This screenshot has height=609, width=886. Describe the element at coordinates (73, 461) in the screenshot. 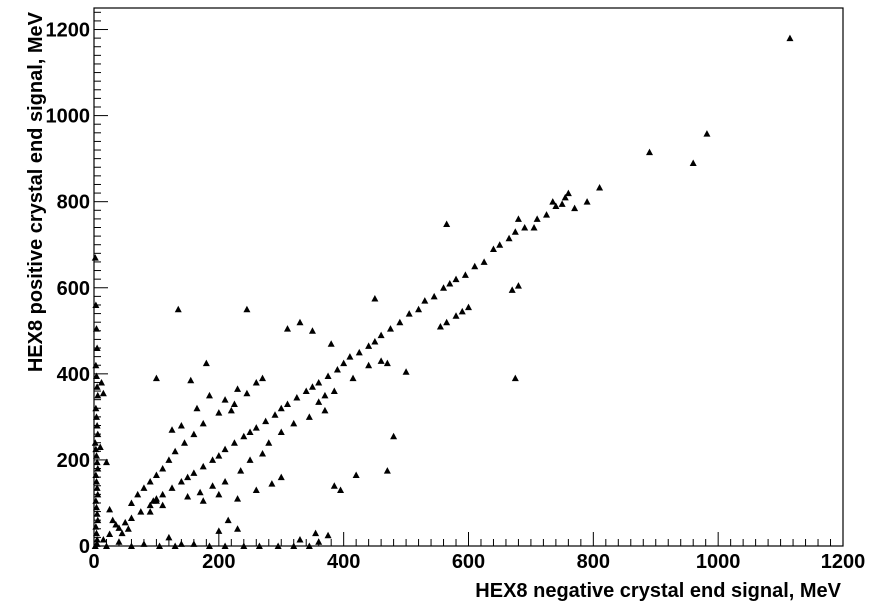

I see `y-tick-label: 200` at that location.